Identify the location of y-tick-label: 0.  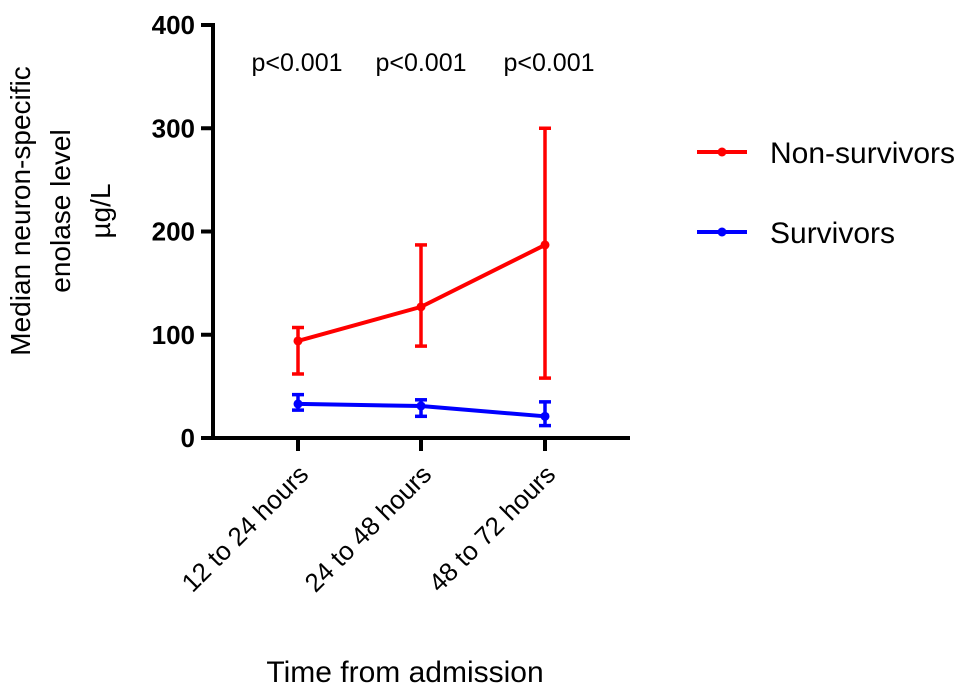
(188, 438).